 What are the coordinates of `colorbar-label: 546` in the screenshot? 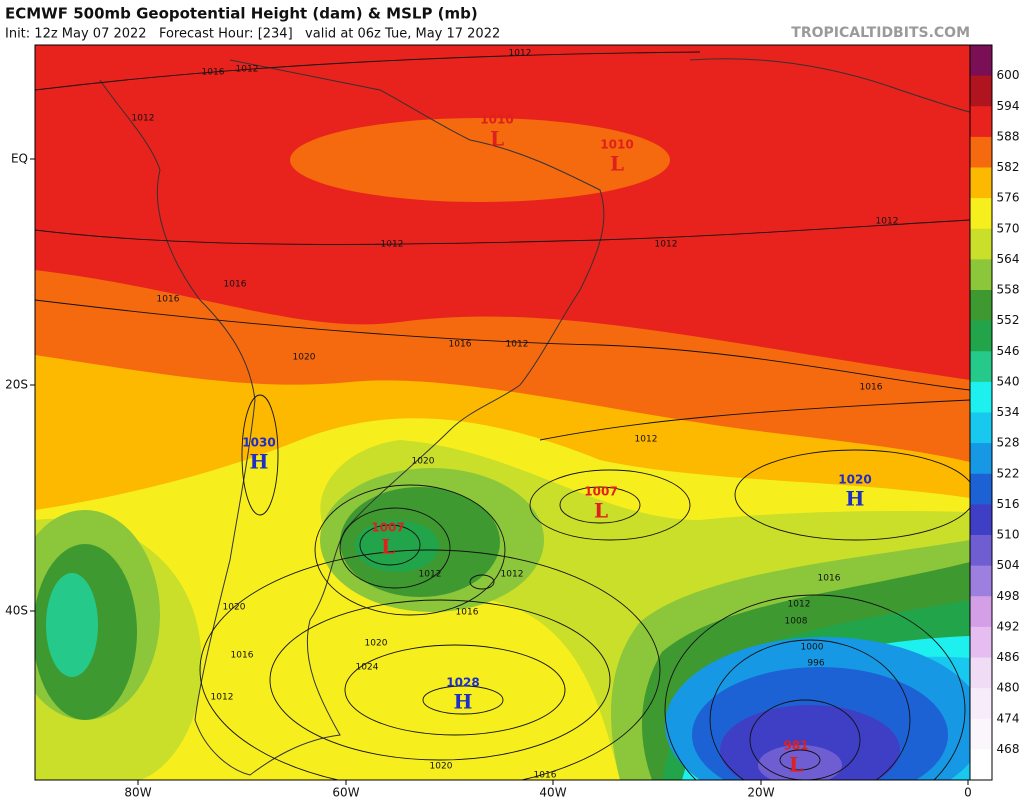 It's located at (1008, 351).